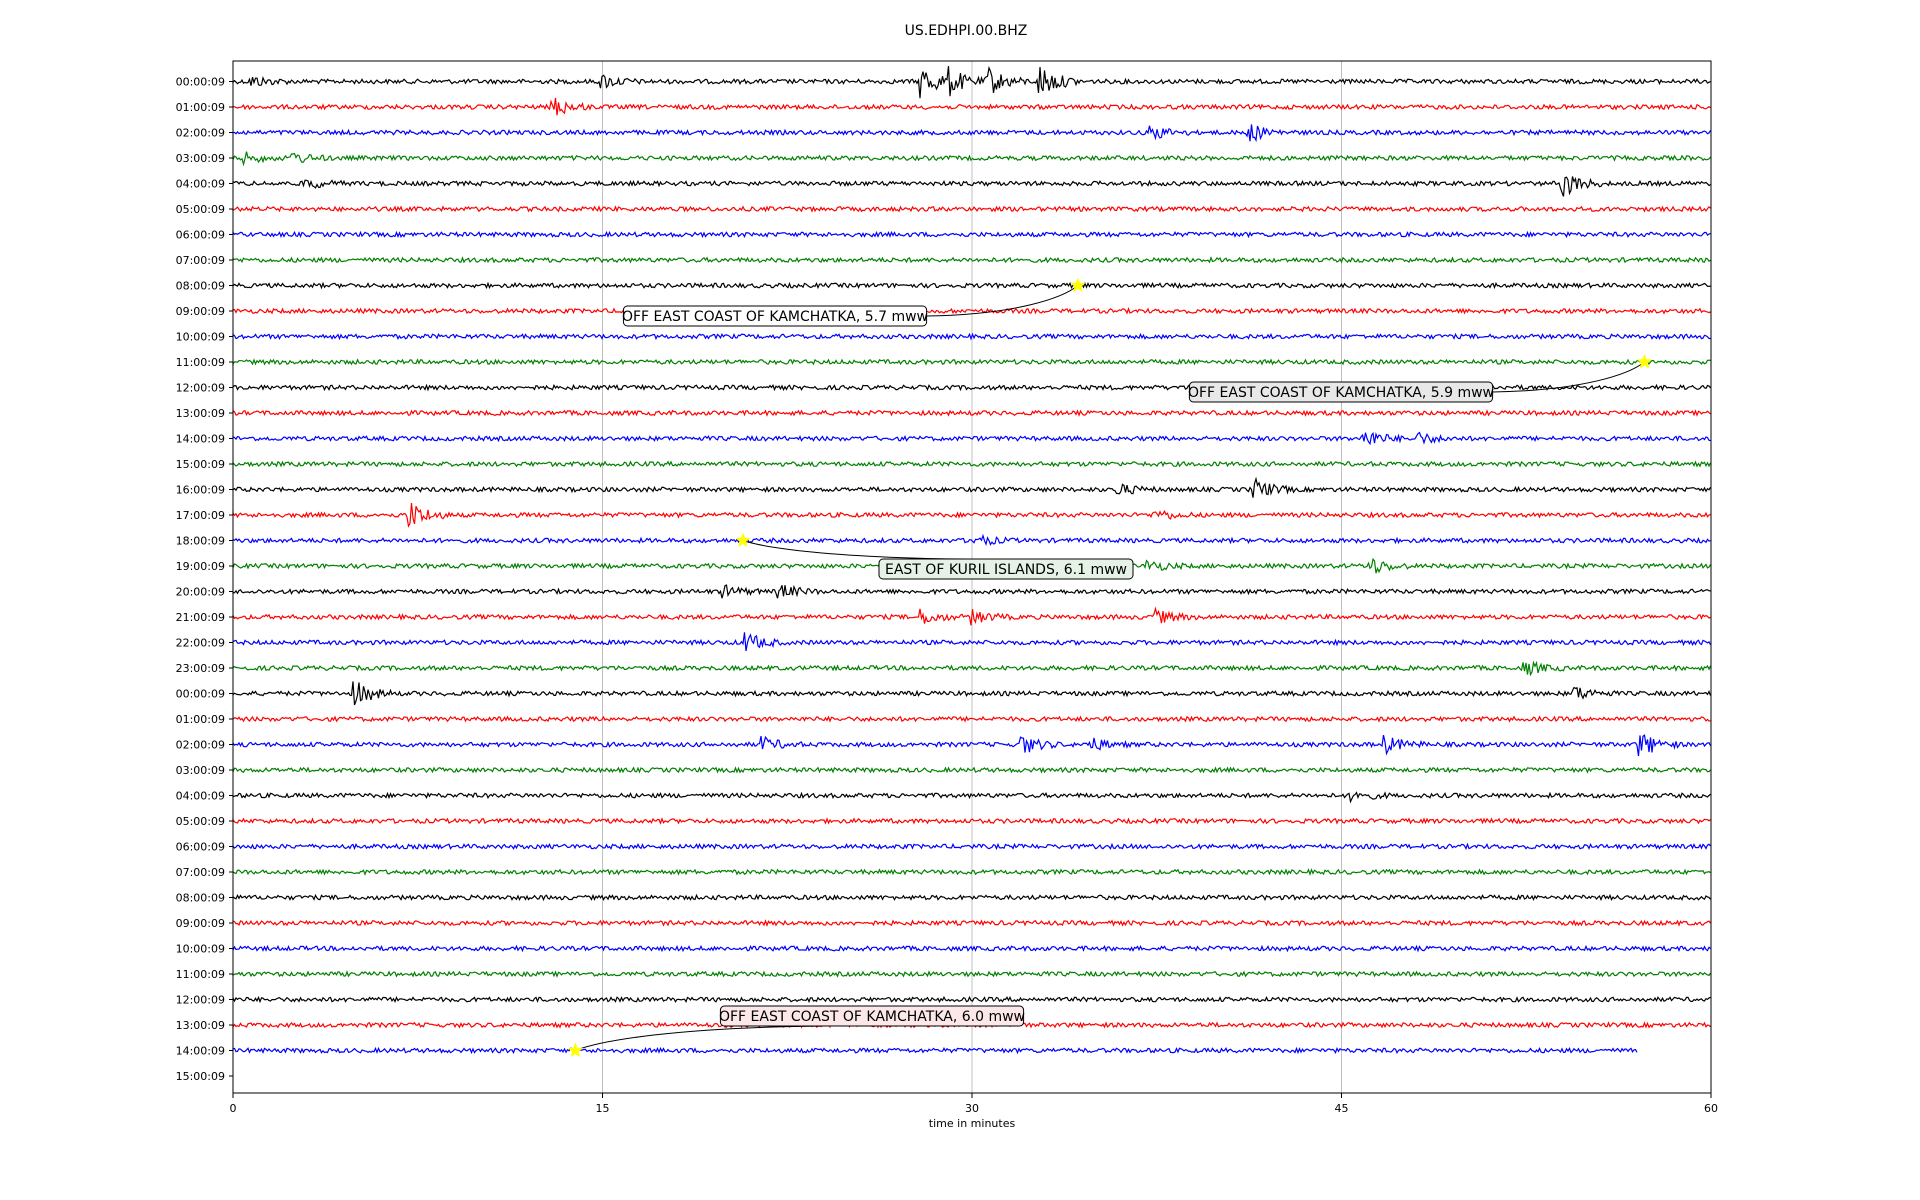  Describe the element at coordinates (200, 362) in the screenshot. I see `y-tick-label-11: 11:00:09` at that location.